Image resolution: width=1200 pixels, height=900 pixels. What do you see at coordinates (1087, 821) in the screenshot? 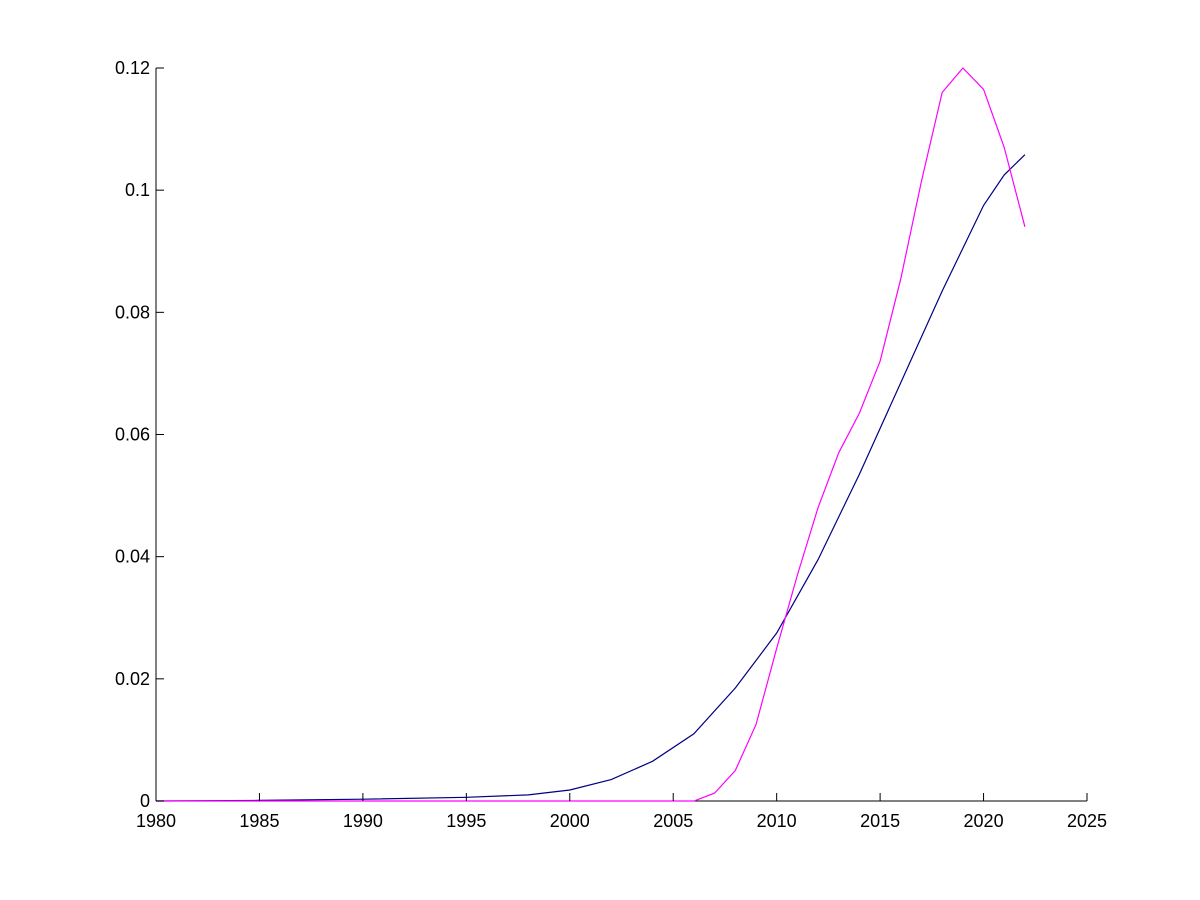
I see `x-tick-label: 2025` at bounding box center [1087, 821].